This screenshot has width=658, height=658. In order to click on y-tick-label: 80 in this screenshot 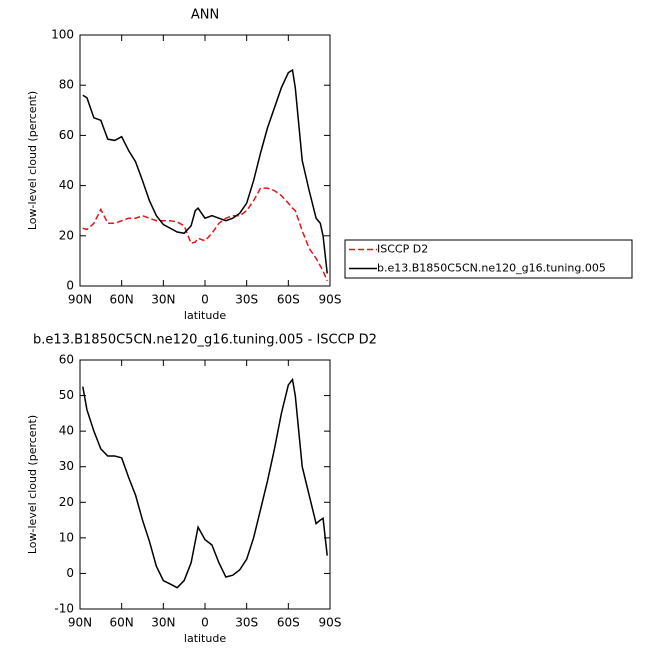, I will do `click(66, 85)`.